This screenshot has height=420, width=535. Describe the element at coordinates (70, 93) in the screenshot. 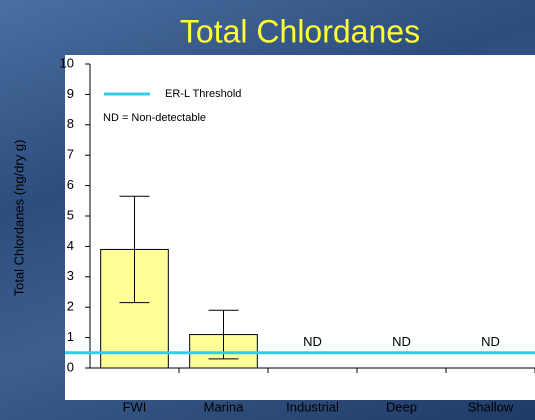

I see `y-tick-label: 9` at that location.